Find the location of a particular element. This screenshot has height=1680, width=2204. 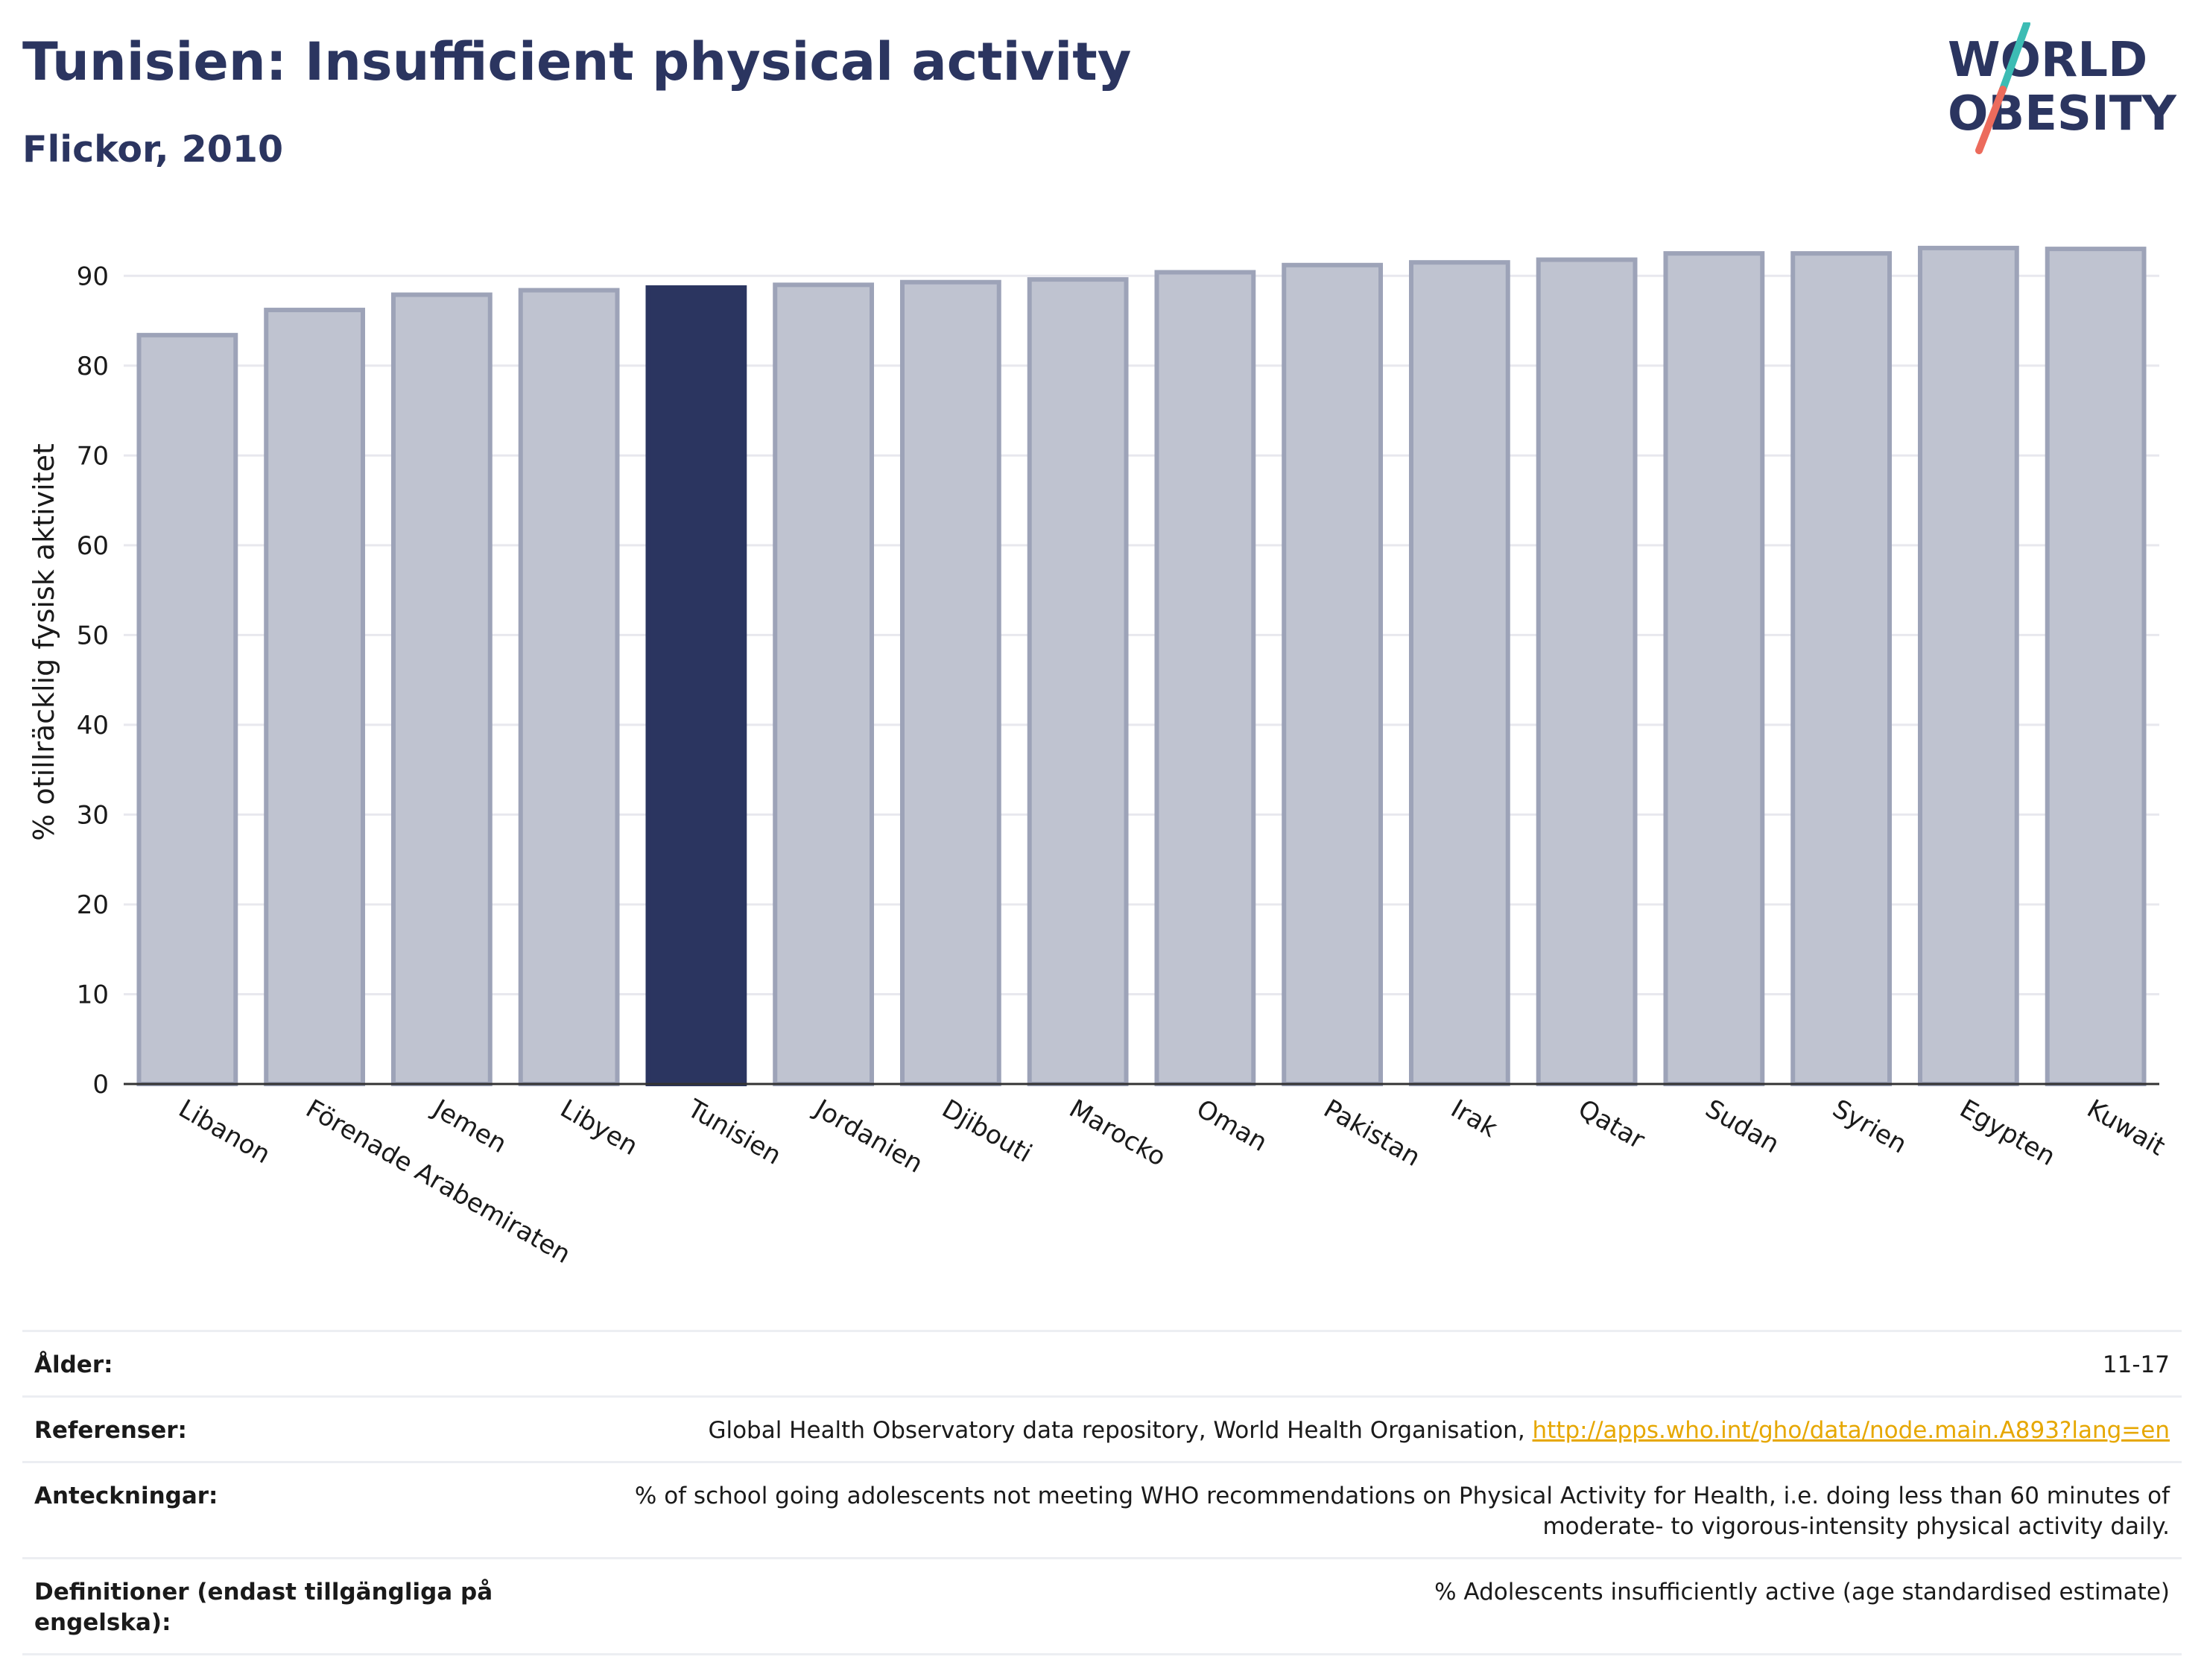

logo-word-world: WORLD is located at coordinates (2048, 60).